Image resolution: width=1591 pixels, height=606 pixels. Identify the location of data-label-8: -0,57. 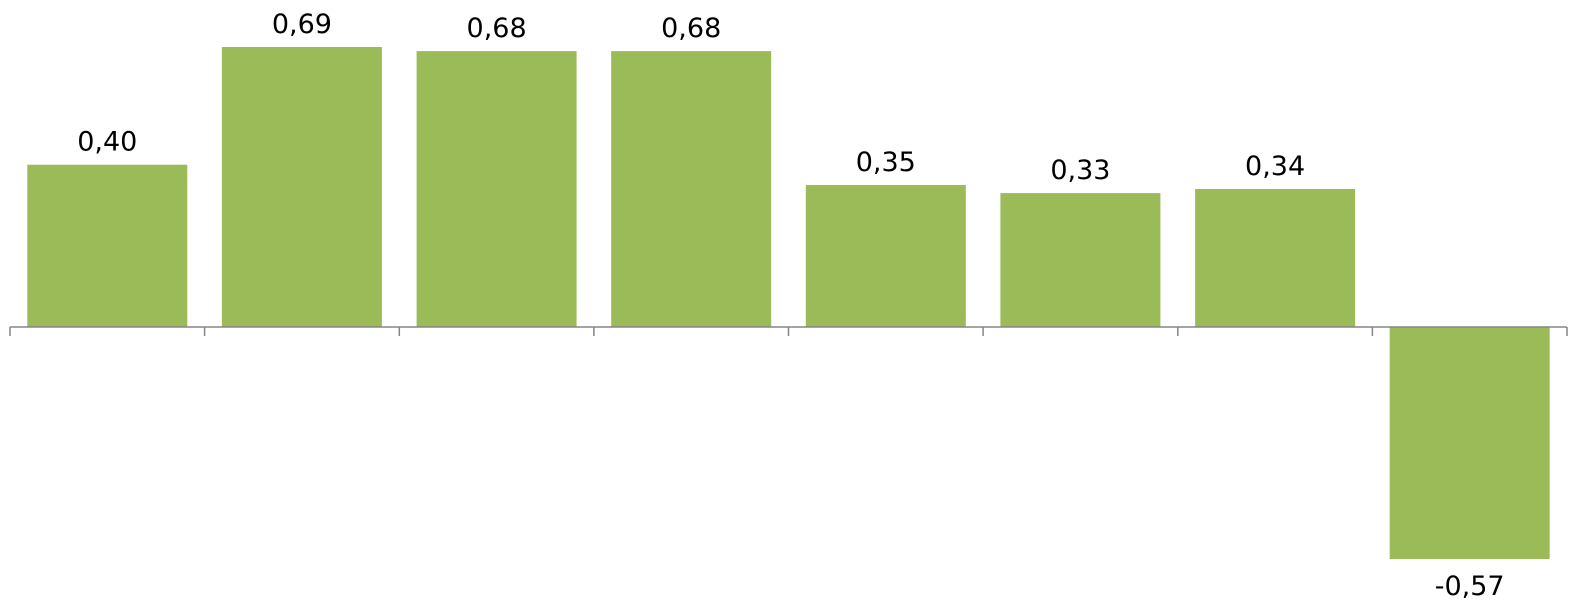
(1470, 586).